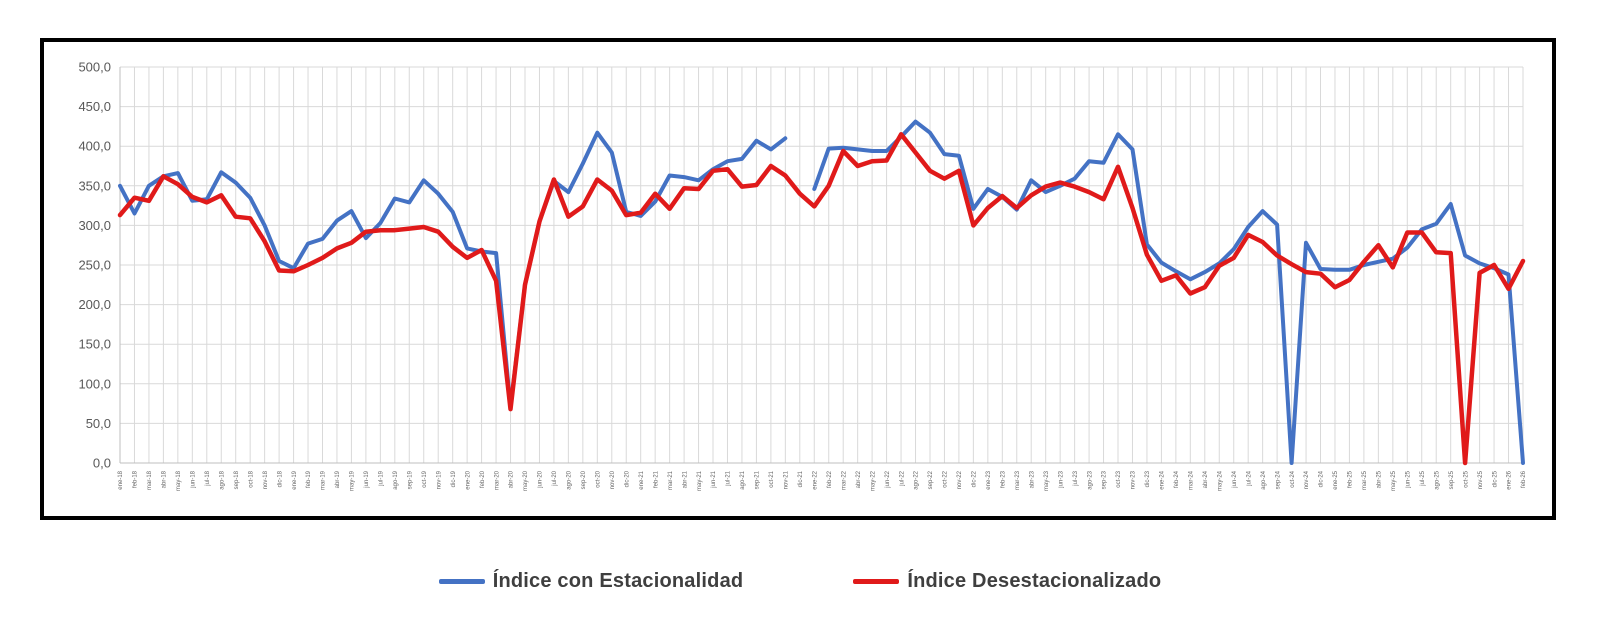 This screenshot has width=1600, height=620. What do you see at coordinates (94, 146) in the screenshot?
I see `y-tick-label: 400,0` at bounding box center [94, 146].